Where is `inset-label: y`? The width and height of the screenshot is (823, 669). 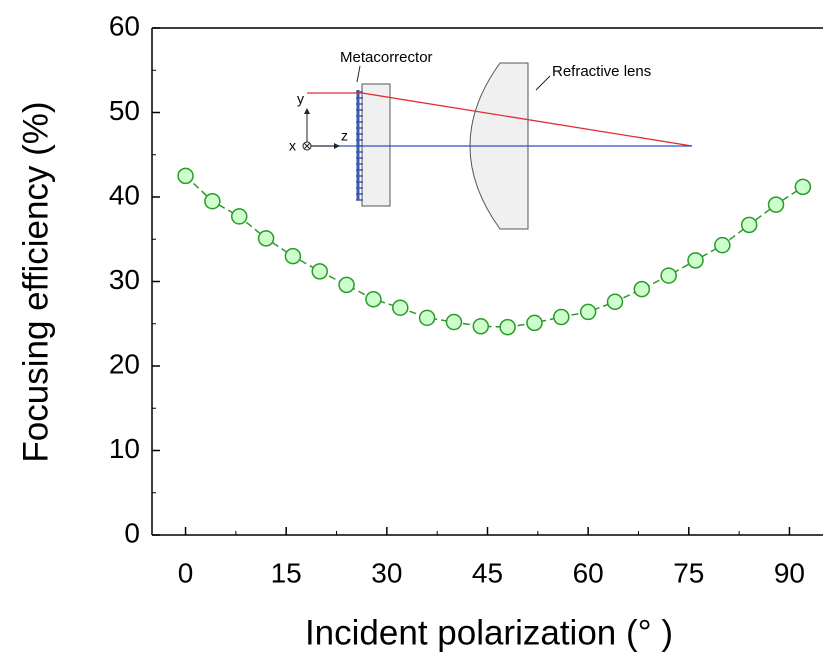 inset-label: y is located at coordinates (300, 99).